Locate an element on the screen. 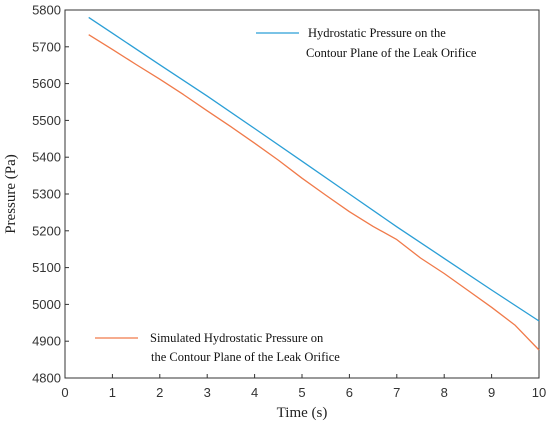 This screenshot has height=427, width=550. x-tick-label: 5 is located at coordinates (301, 392).